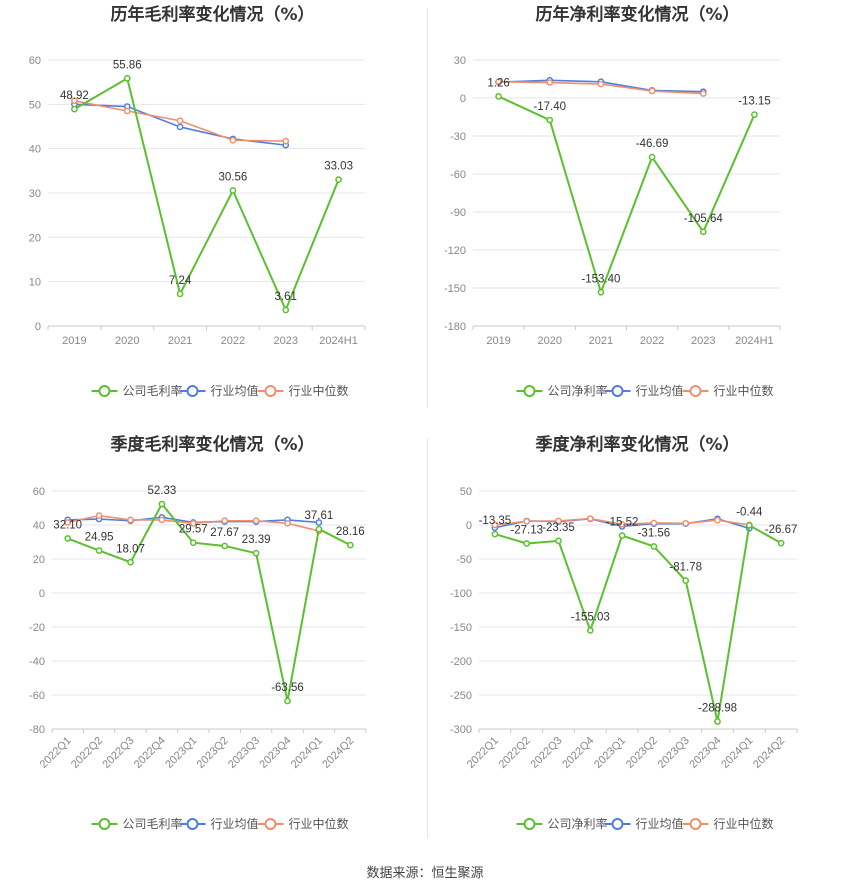  I want to click on data-label: 24.95, so click(99, 538).